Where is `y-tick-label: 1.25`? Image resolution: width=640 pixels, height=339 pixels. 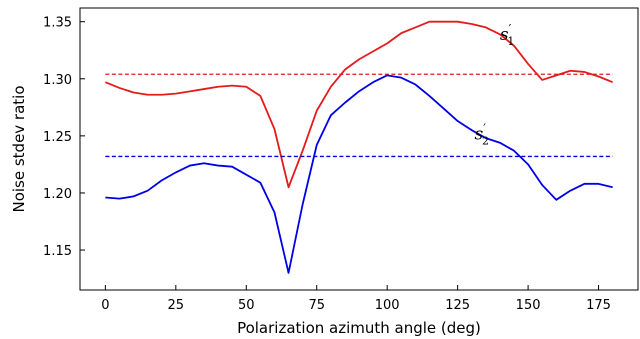 y-tick-label: 1.25 is located at coordinates (57, 137).